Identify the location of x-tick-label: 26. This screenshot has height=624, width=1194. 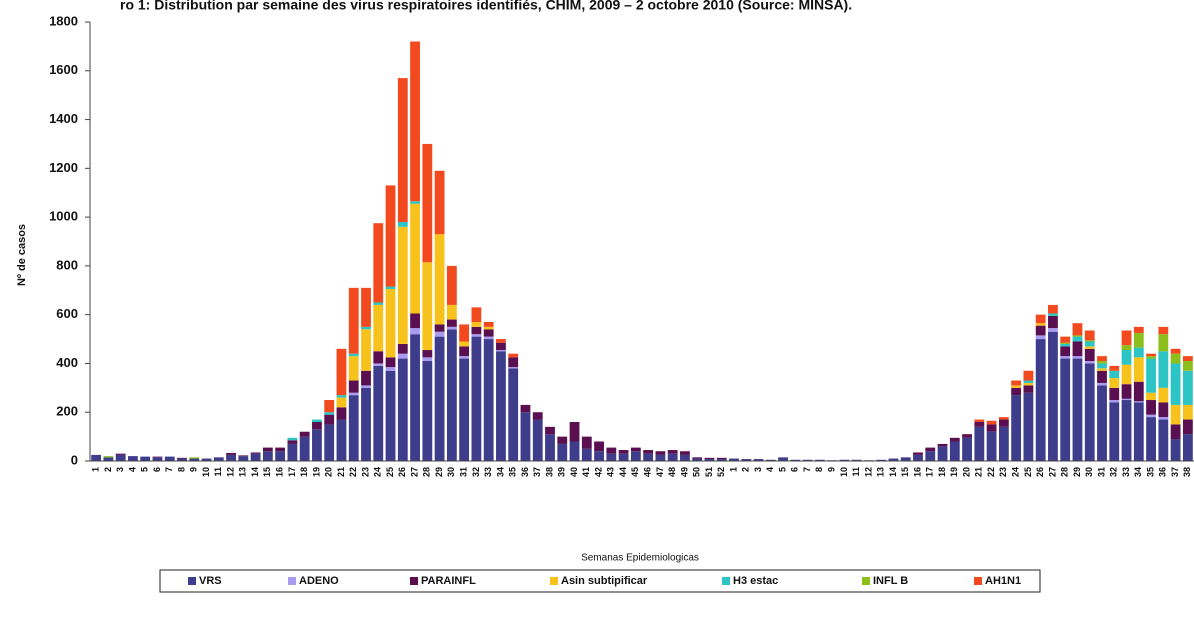
(1040, 472).